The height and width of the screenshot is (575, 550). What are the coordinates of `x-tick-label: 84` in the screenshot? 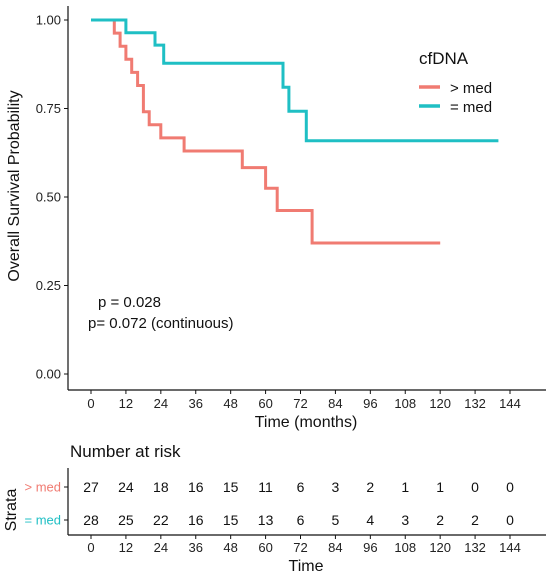 It's located at (335, 403).